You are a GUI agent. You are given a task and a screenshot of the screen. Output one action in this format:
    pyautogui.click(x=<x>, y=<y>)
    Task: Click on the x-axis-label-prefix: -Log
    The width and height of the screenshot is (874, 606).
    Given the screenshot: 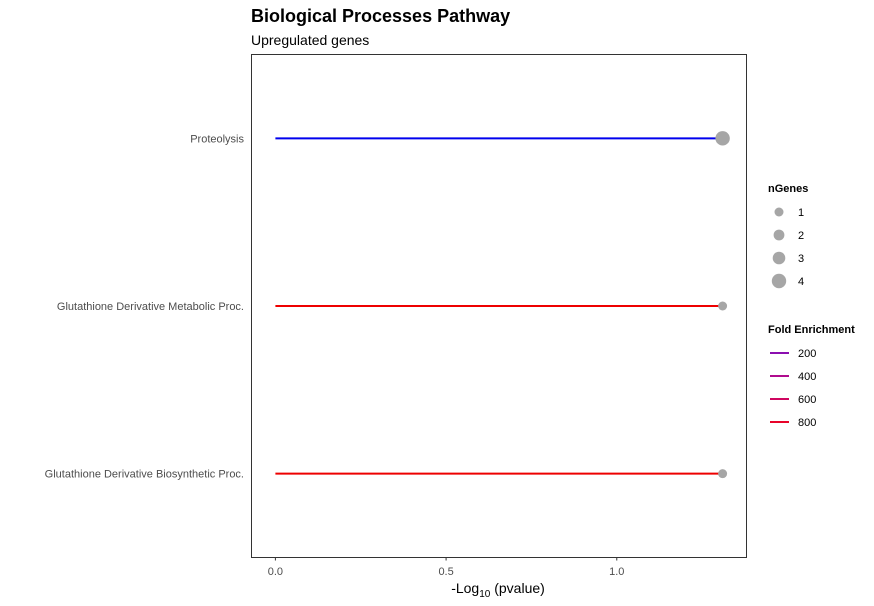 What is the action you would take?
    pyautogui.click(x=465, y=588)
    